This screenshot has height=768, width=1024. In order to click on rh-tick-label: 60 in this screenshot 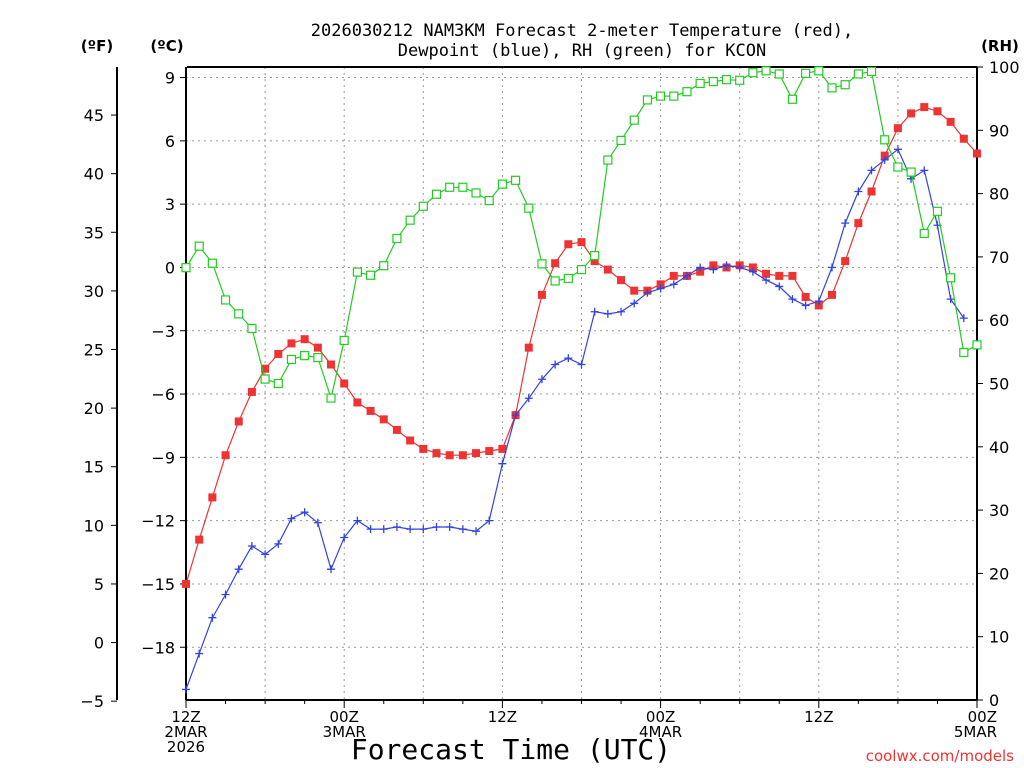, I will do `click(999, 320)`.